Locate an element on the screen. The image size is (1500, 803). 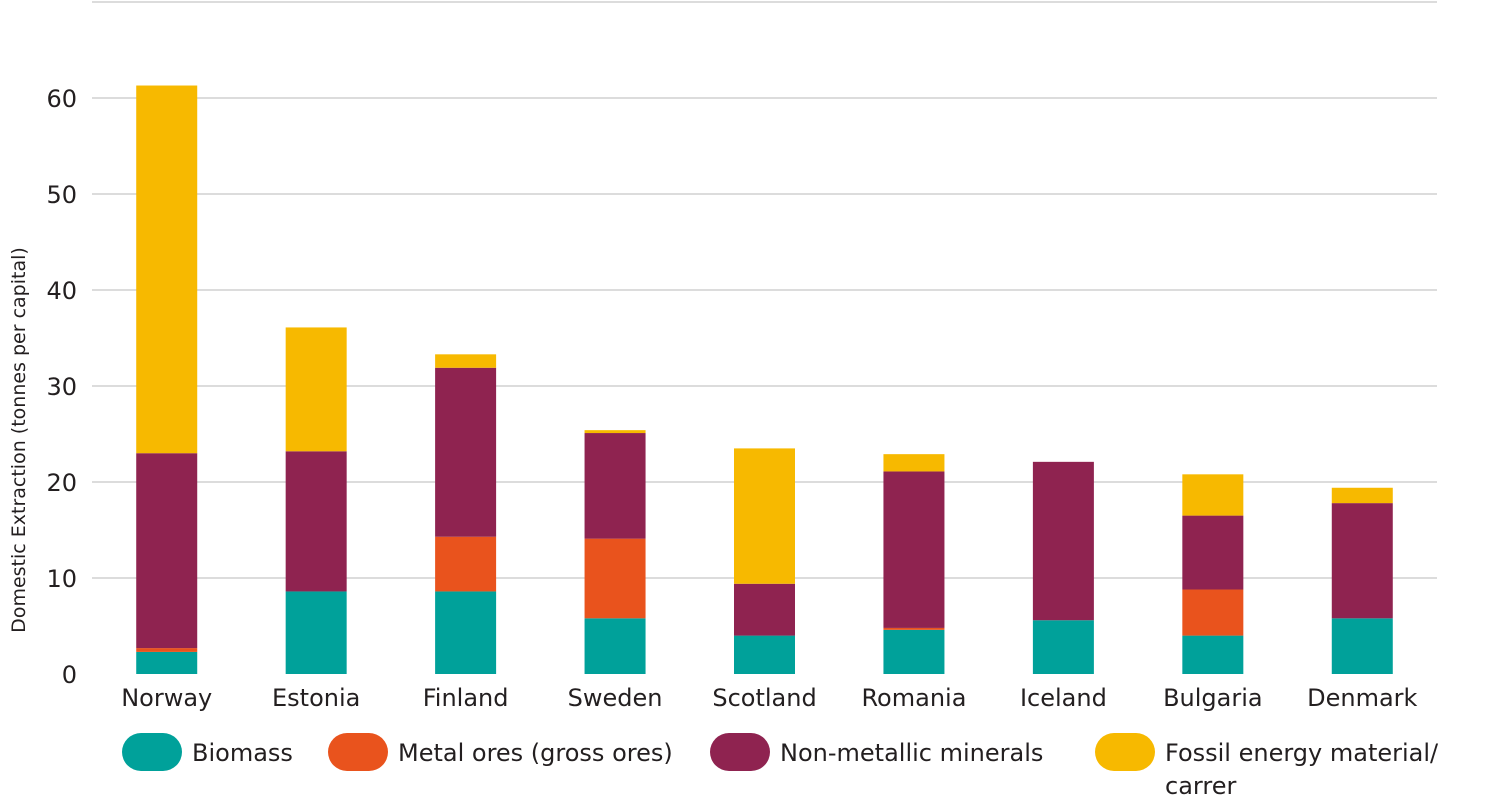
x-tick-label: Sweden is located at coordinates (615, 698).